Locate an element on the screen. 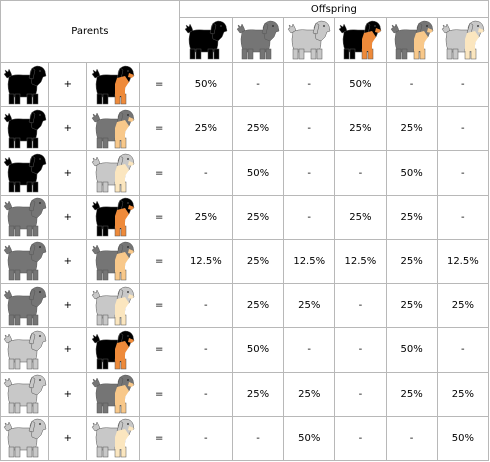 The image size is (490, 462). black-dog-icon is located at coordinates (206, 40).